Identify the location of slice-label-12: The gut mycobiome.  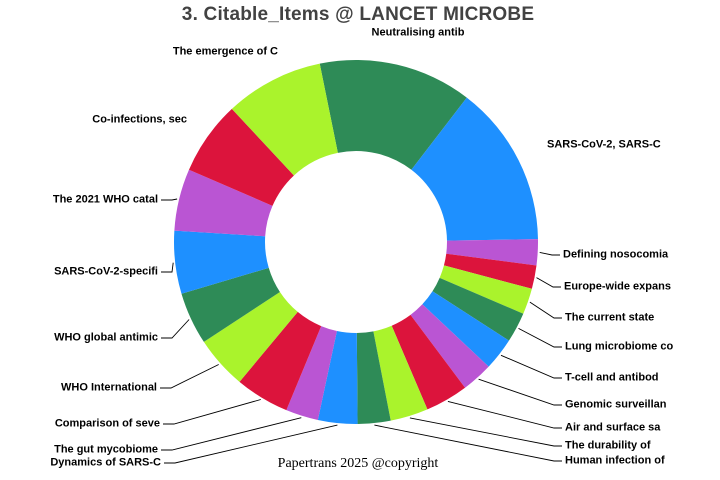
(106, 449).